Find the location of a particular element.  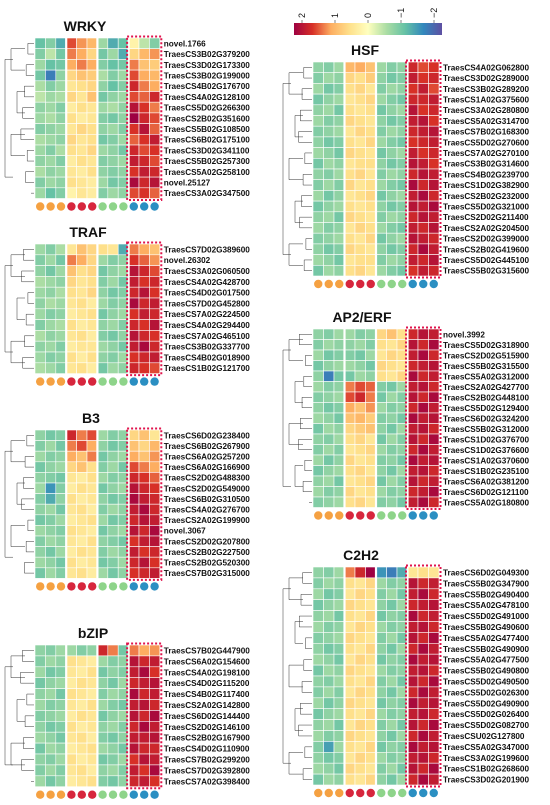

gene-label: TraesCS3B02G379200 is located at coordinates (207, 54).